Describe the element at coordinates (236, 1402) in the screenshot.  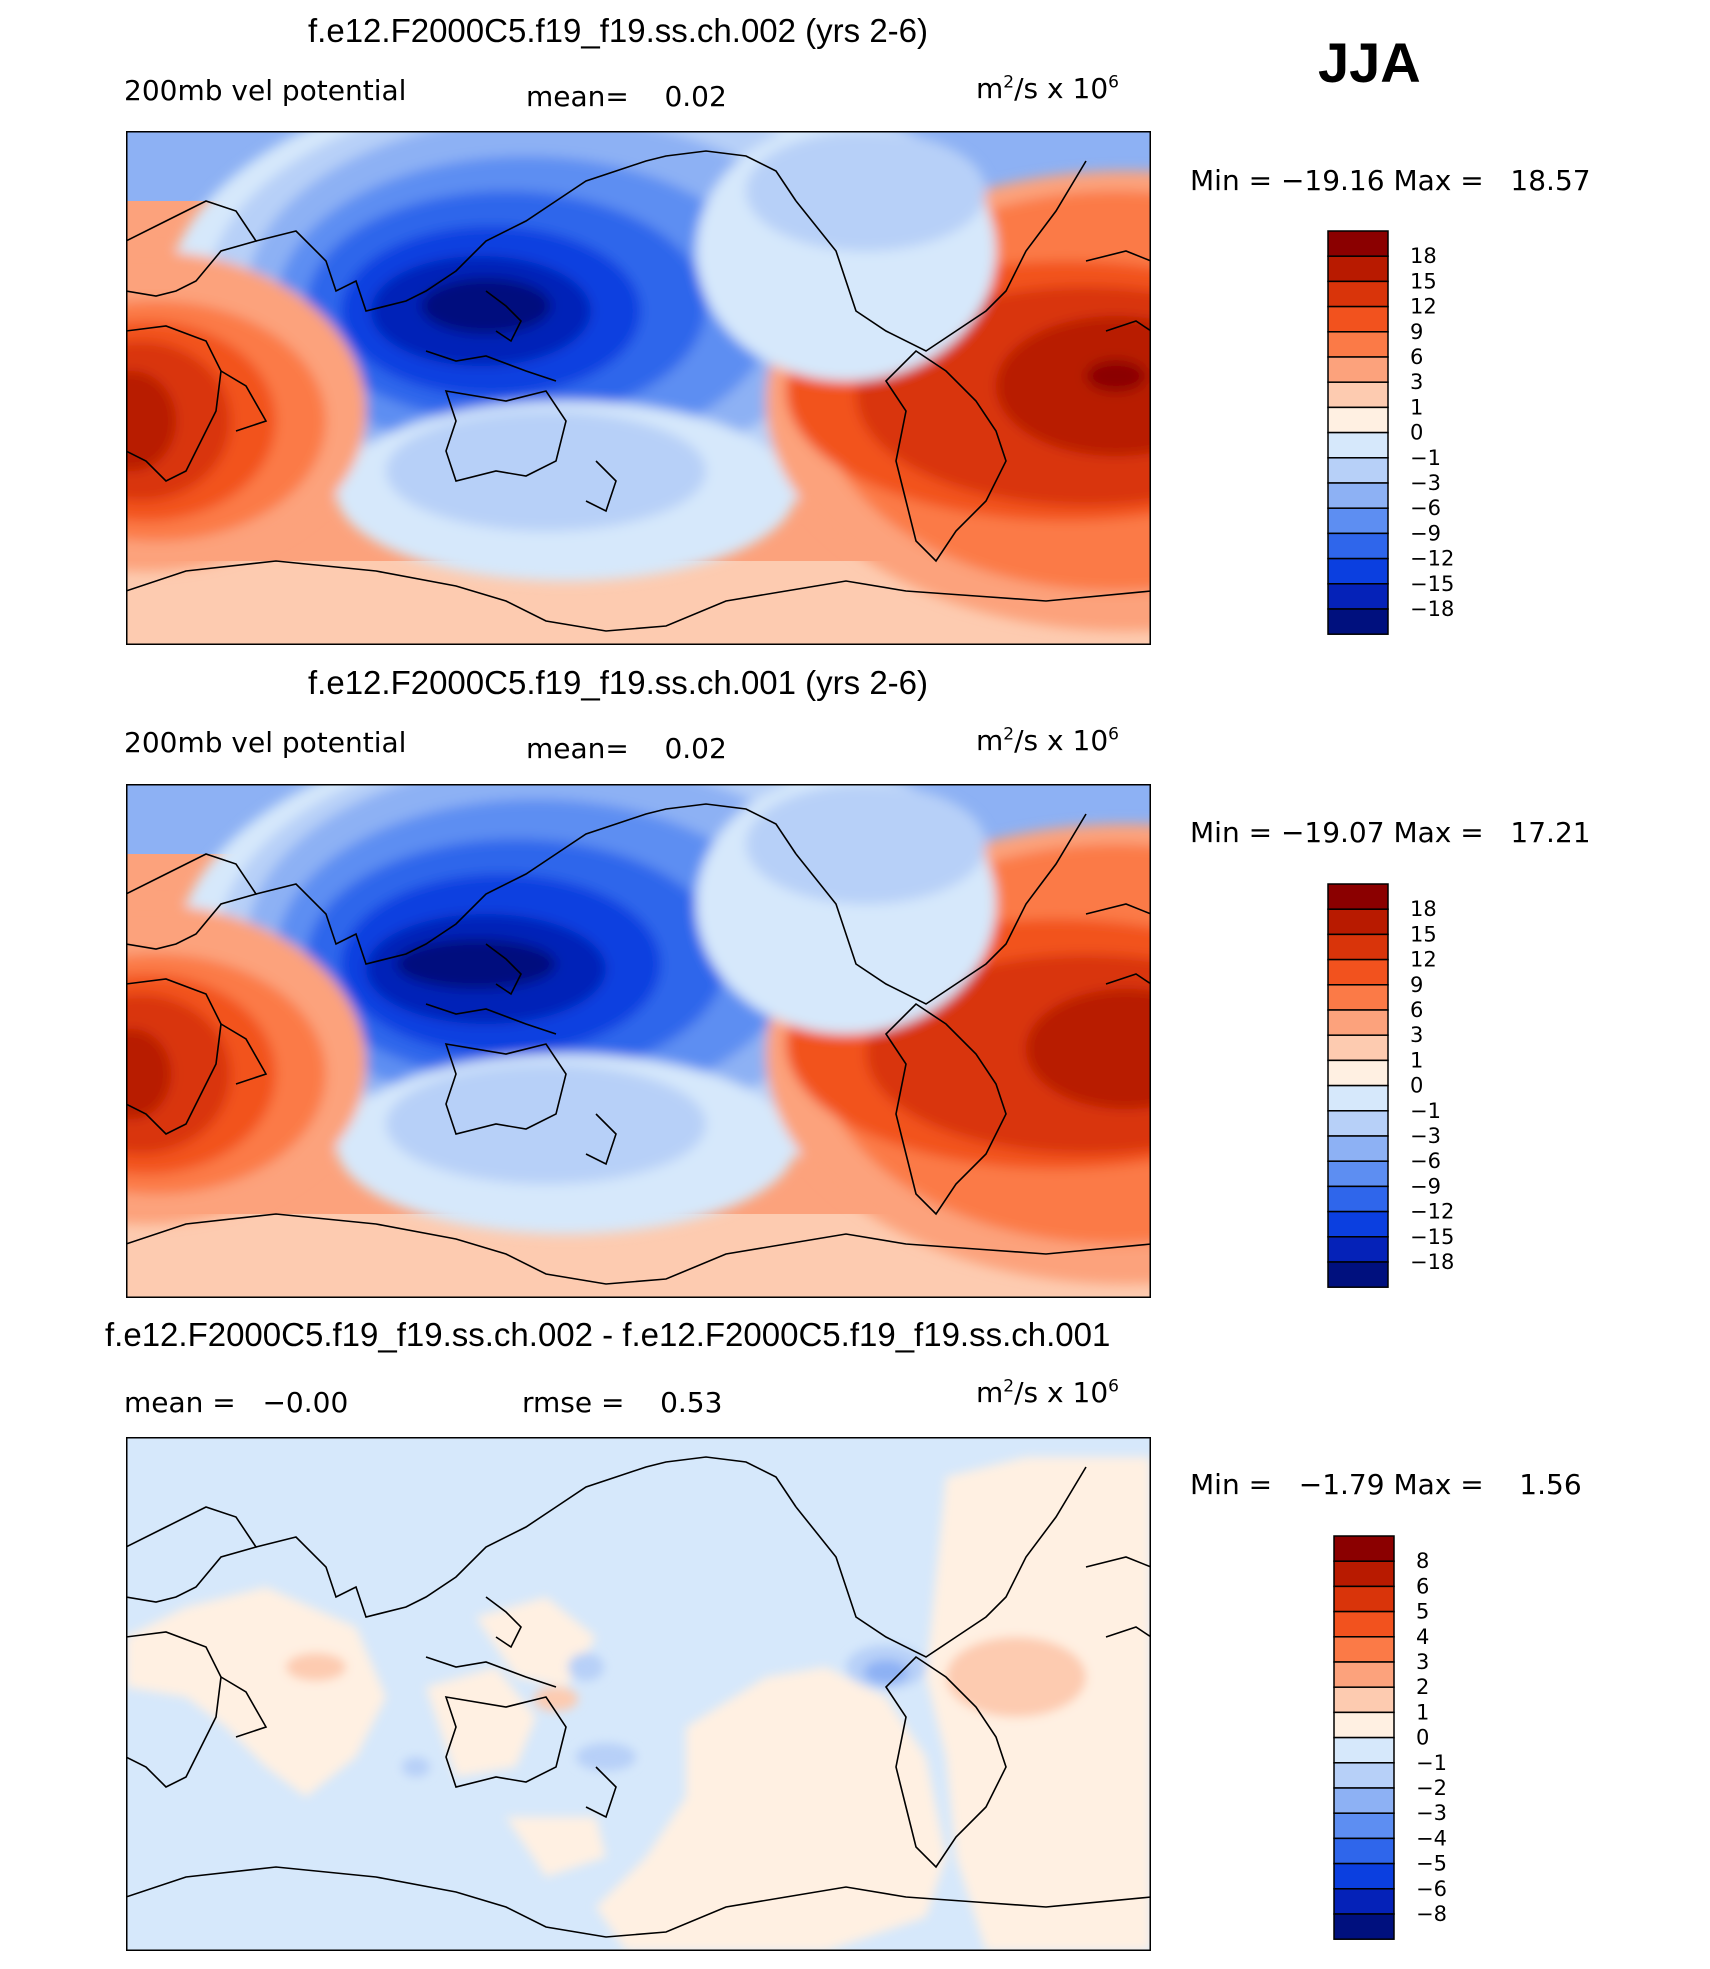
I see `panel-3-left-label: mean = −0.00` at that location.